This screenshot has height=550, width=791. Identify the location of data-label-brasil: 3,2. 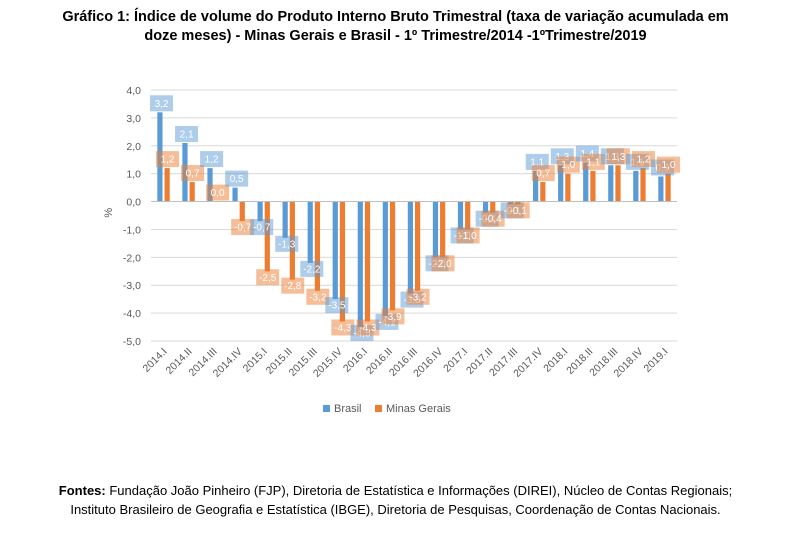
(162, 104).